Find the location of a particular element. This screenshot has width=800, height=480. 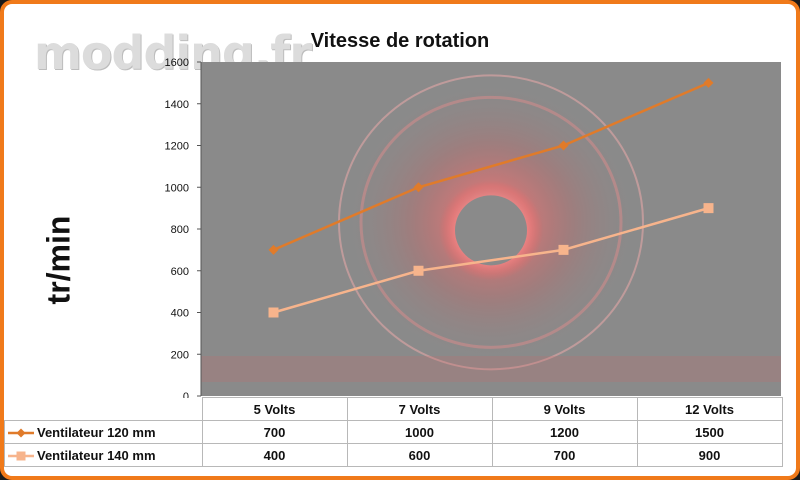

y-tick-label: 800 is located at coordinates (180, 230).